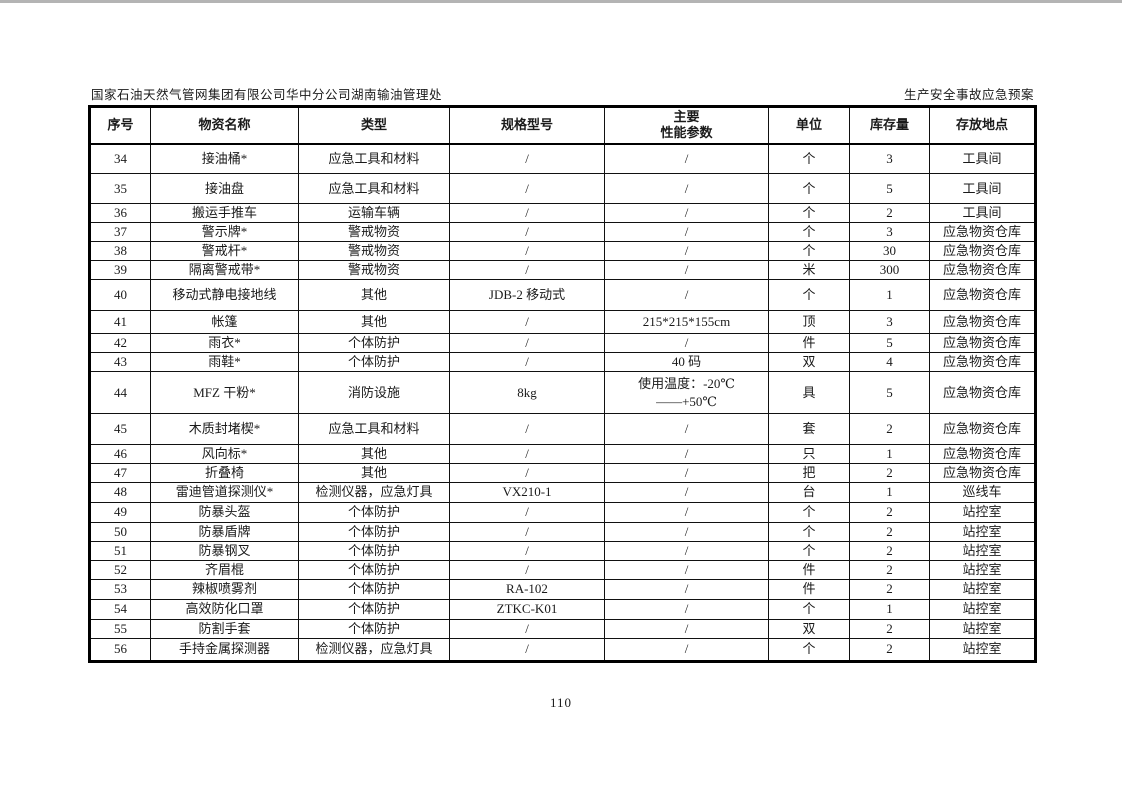 Image resolution: width=1122 pixels, height=793 pixels. I want to click on table-row: 43 雨鞋* 个体防护/40 码双 4 应急物资仓库, so click(562, 362).